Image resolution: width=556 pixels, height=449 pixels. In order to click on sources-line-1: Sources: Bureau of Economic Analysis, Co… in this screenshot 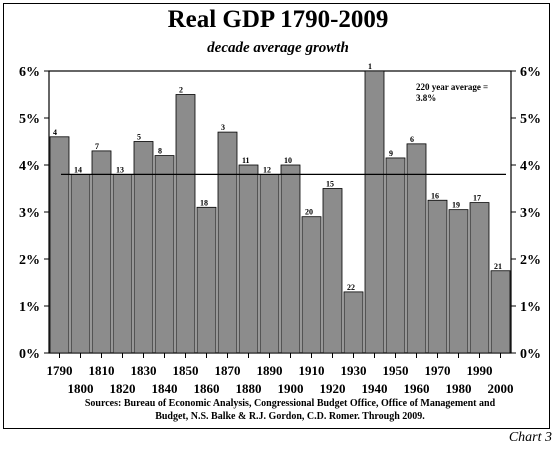, I will do `click(290, 403)`.